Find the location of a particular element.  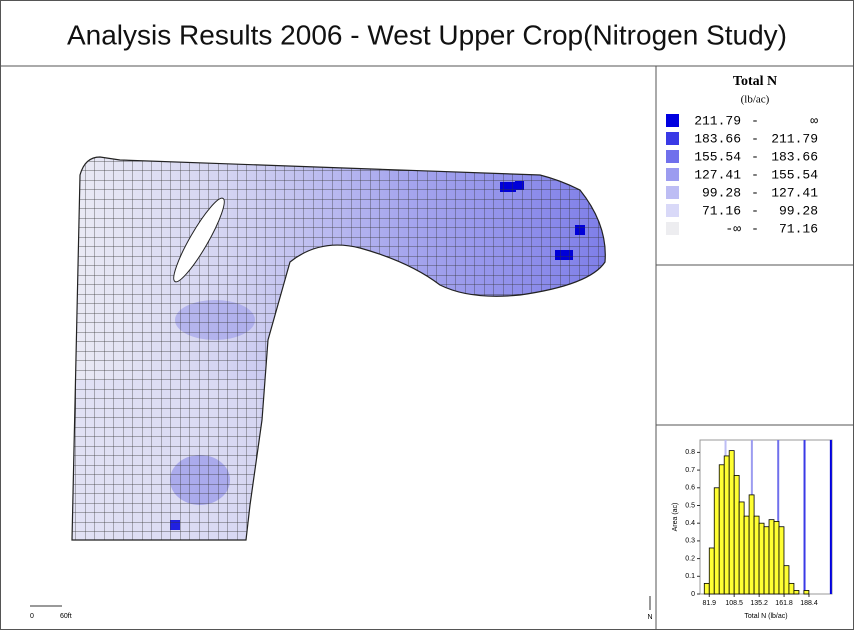

x-tick-label: 188.4 is located at coordinates (809, 603).